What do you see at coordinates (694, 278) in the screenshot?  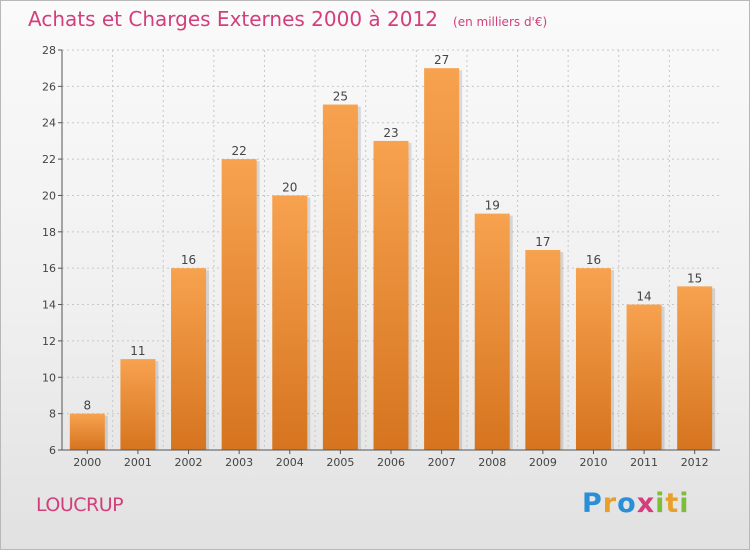 I see `data-label: 15` at bounding box center [694, 278].